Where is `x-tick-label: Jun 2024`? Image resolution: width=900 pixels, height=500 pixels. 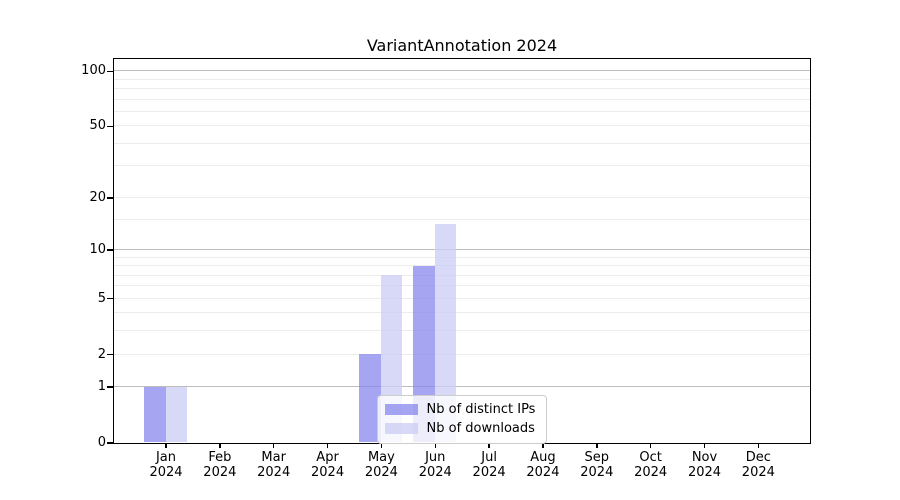 x-tick-label: Jun 2024 is located at coordinates (435, 465).